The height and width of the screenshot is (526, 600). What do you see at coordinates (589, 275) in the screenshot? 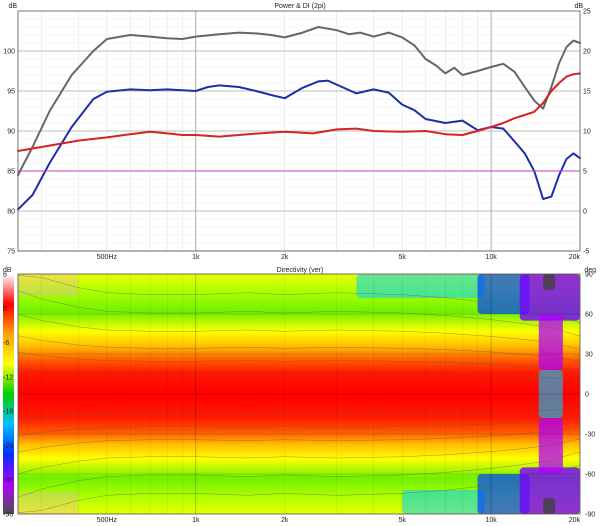
I see `directivity-y-tick-label: 90` at bounding box center [589, 275].